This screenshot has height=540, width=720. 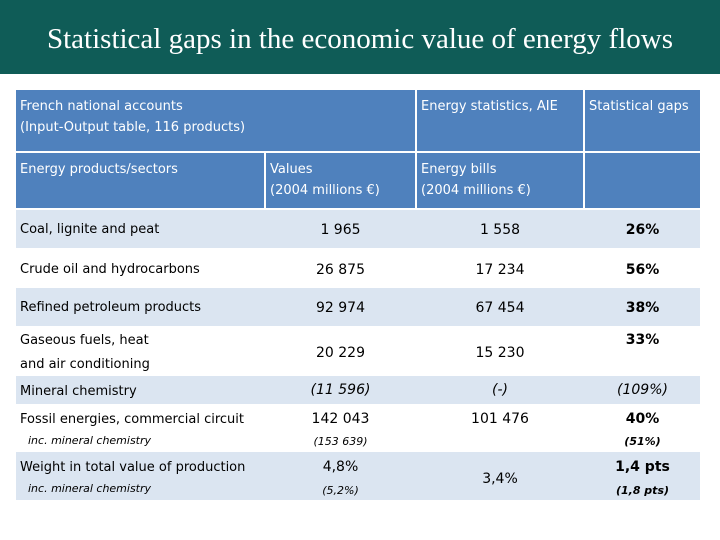 I want to click on row-value-sub: (153 639), so click(x=340, y=441).